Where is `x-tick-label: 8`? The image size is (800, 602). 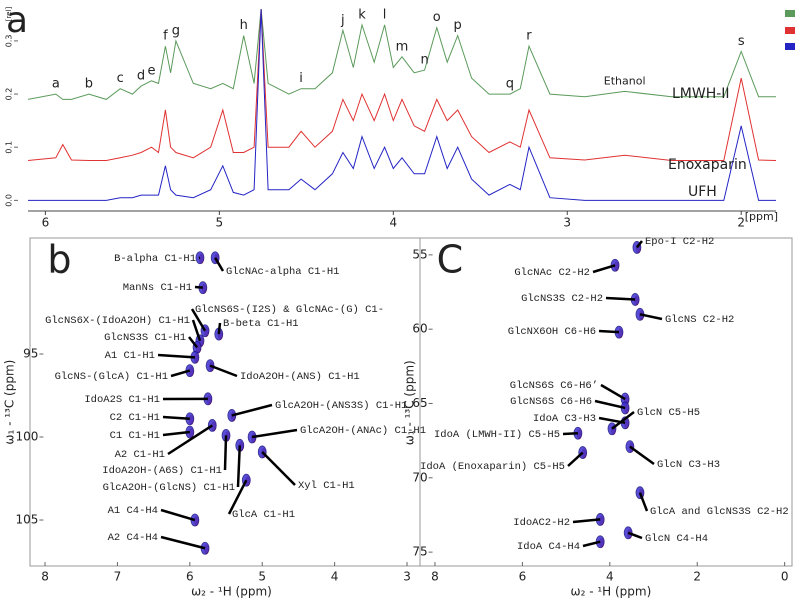
x-tick-label: 8 is located at coordinates (45, 577).